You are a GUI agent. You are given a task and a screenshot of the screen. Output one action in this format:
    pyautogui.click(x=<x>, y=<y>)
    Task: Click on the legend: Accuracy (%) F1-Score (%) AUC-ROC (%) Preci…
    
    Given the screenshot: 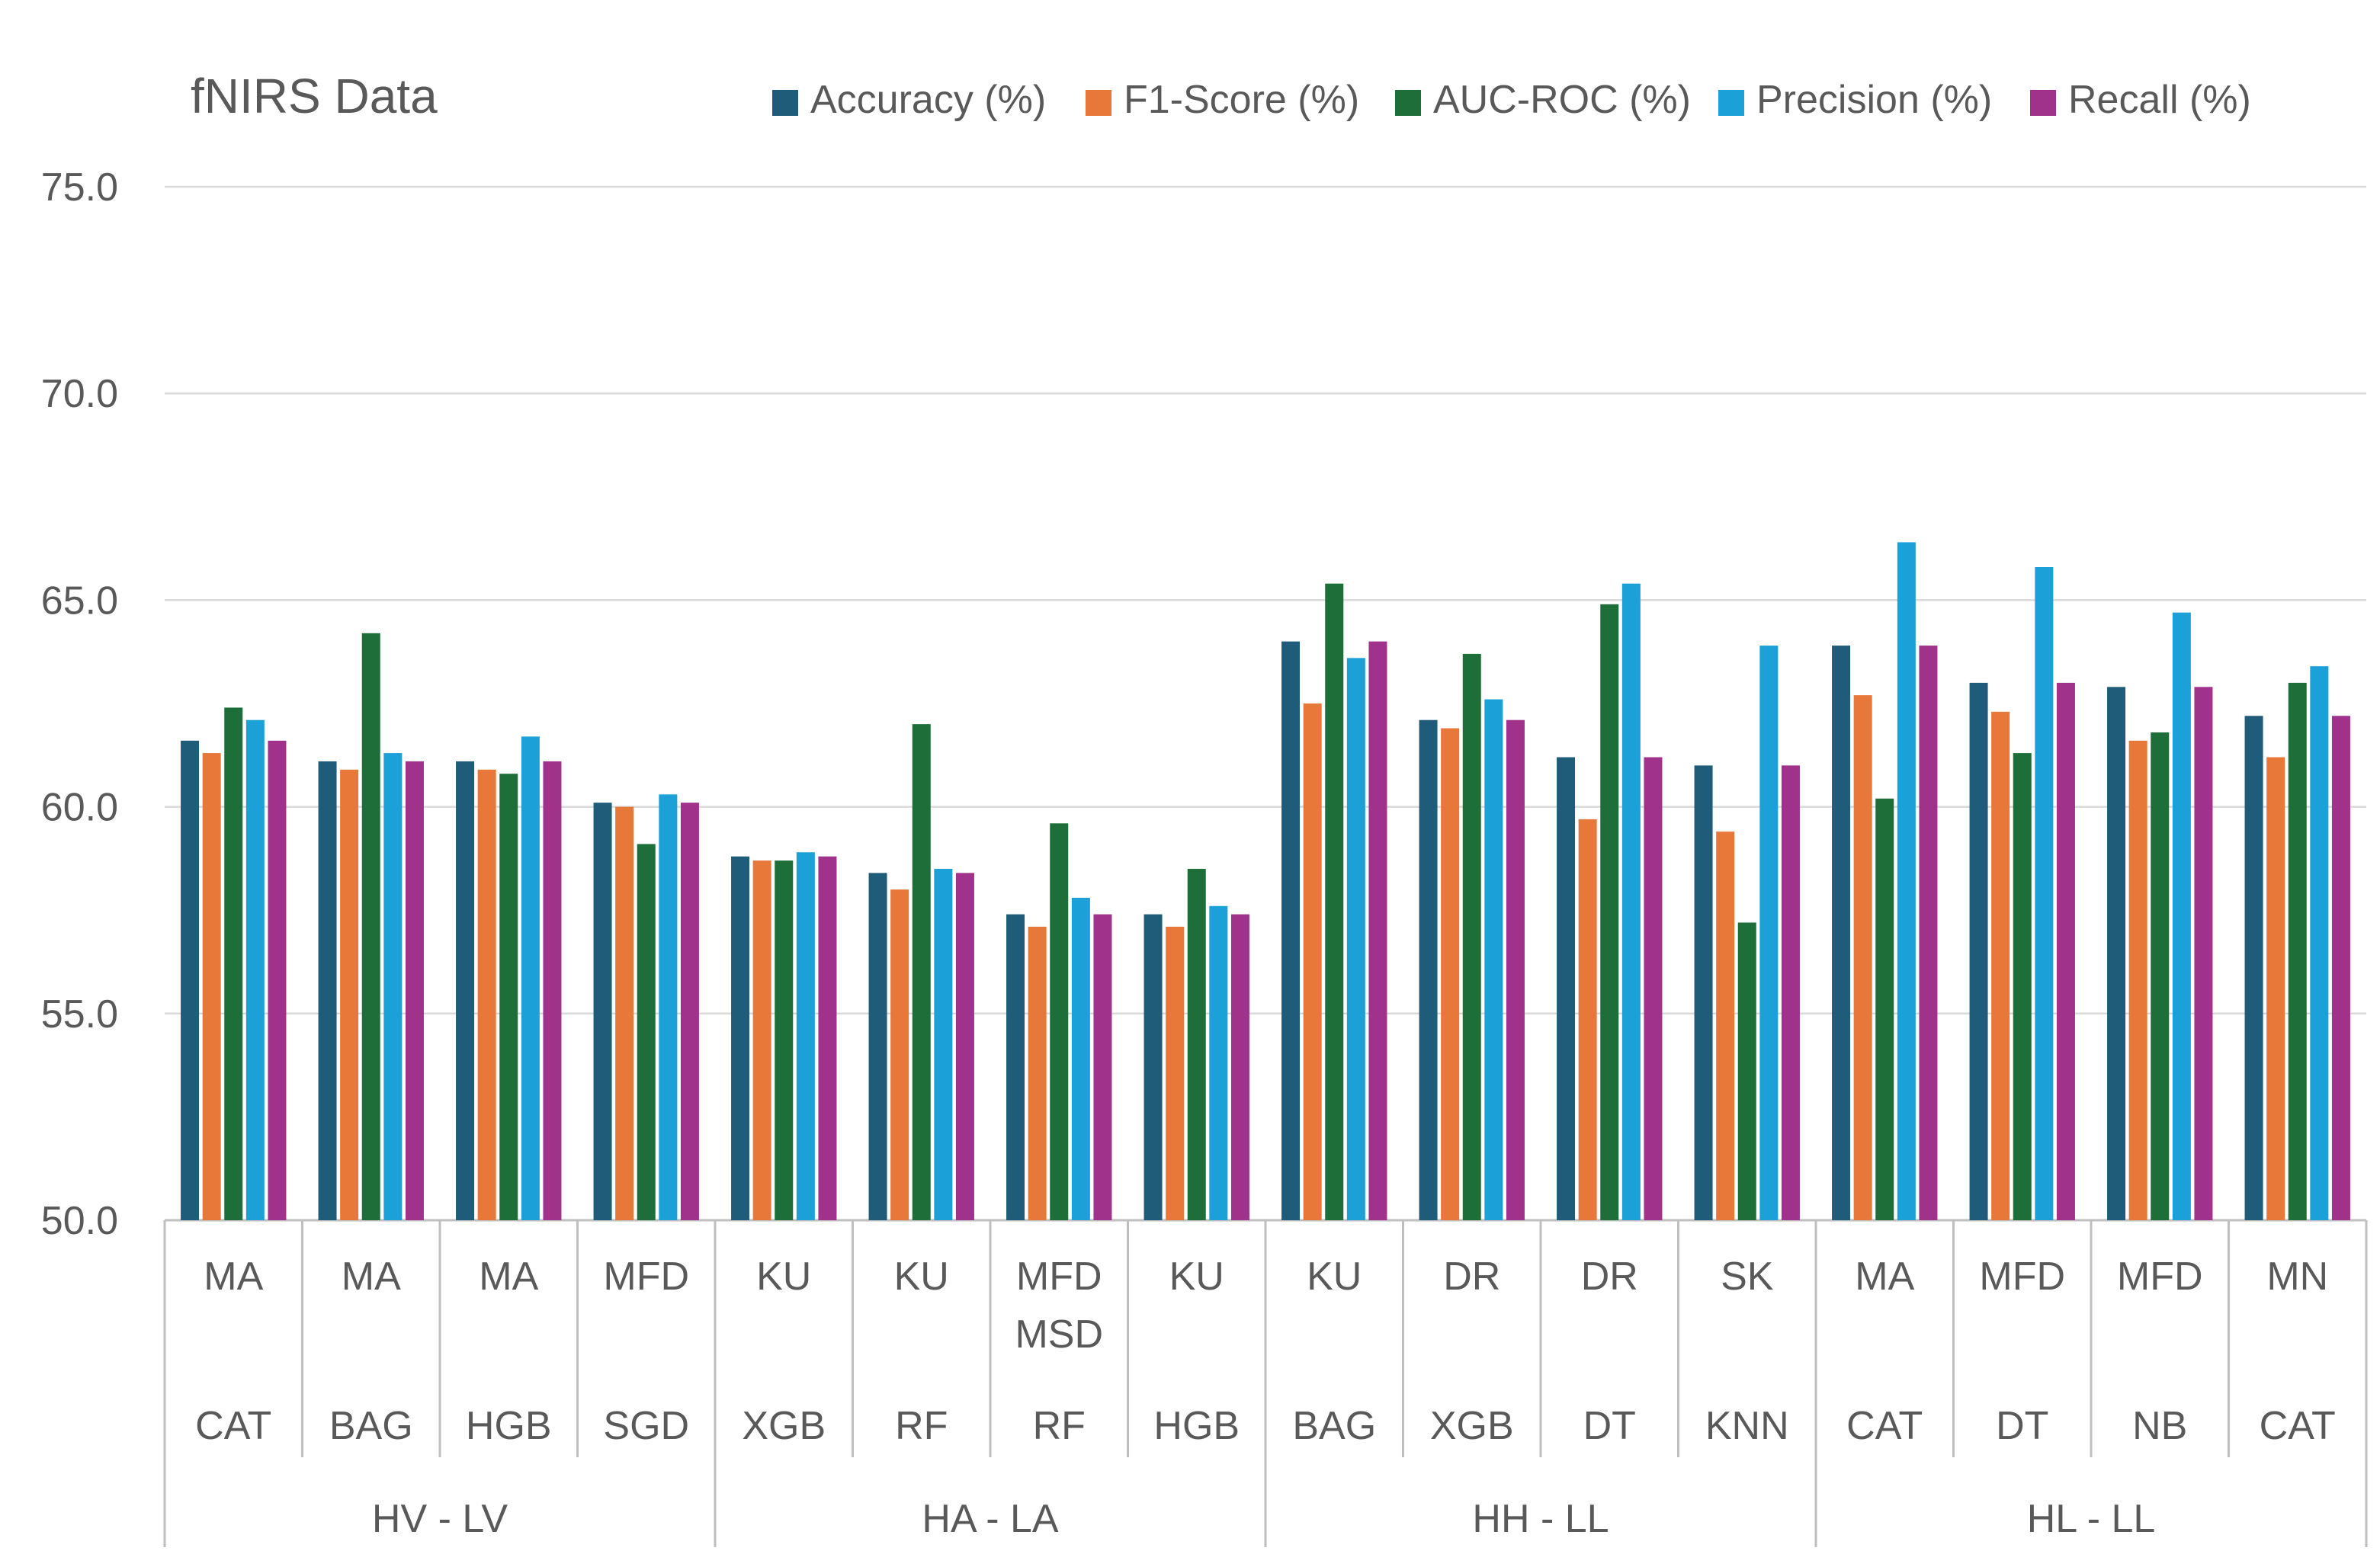 What is the action you would take?
    pyautogui.click(x=1511, y=100)
    